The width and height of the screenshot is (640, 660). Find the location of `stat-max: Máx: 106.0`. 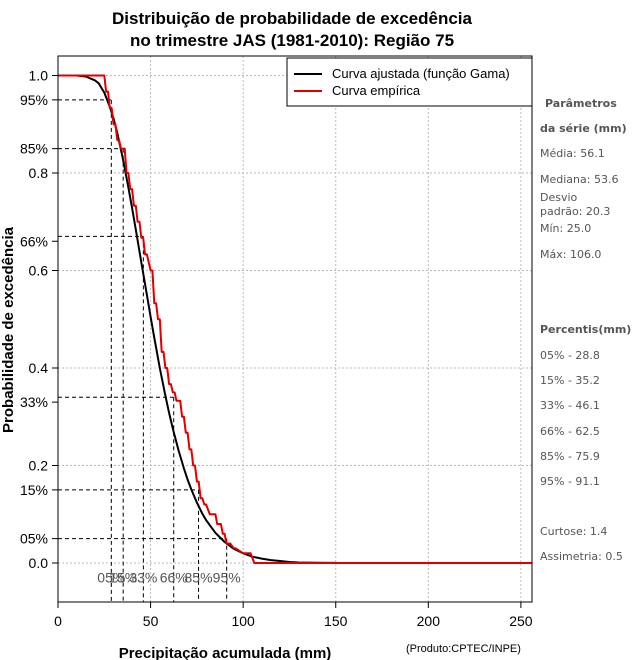

stat-max: Máx: 106.0 is located at coordinates (570, 254).